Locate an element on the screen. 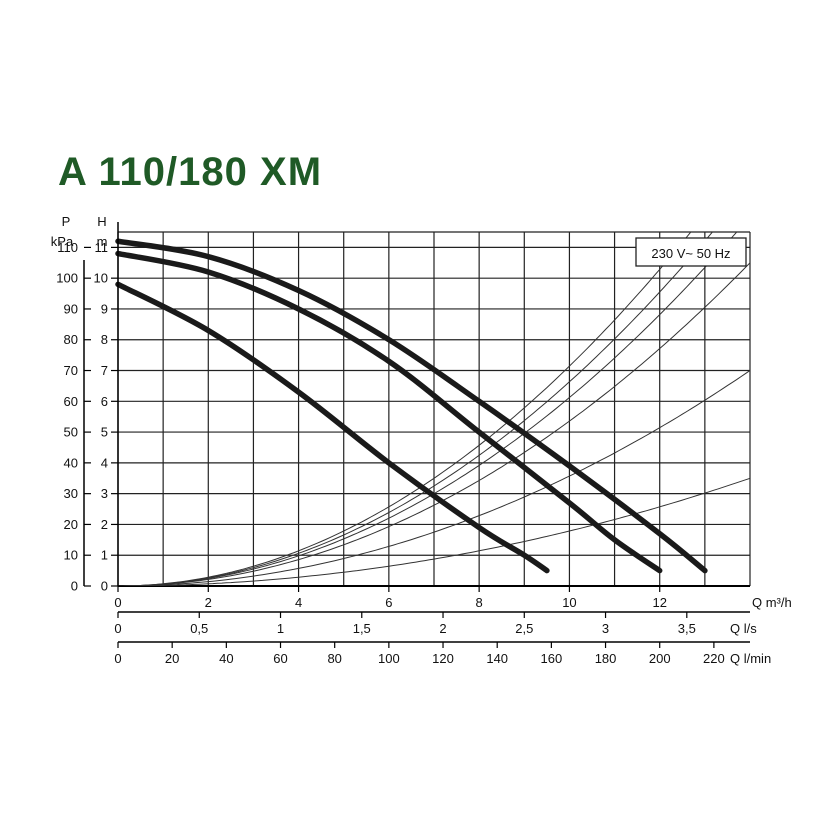  x-lmin-axis-label: Q l/min is located at coordinates (750, 658).